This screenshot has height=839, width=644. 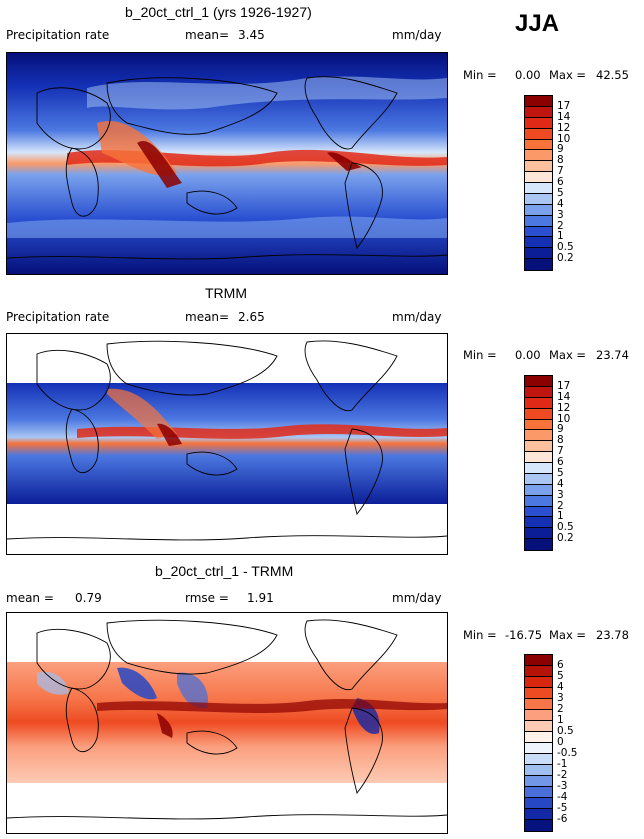 I want to click on panel1-colorbar, so click(x=538, y=183).